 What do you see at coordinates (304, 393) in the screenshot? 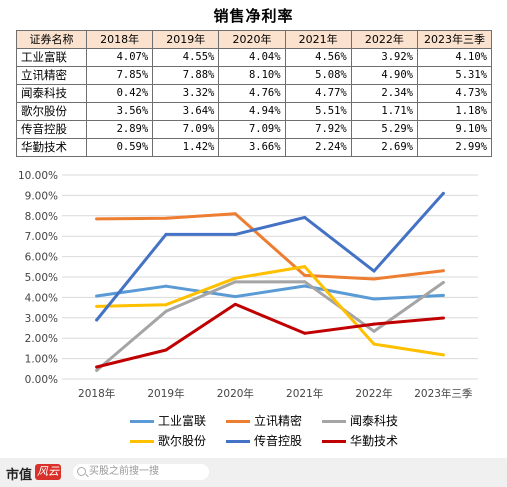
I see `x-tick-label: 2021年` at bounding box center [304, 393].